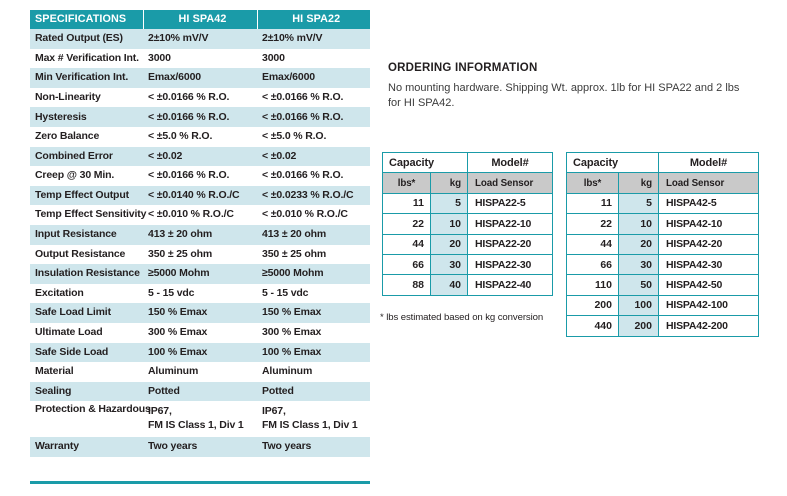 The width and height of the screenshot is (787, 496). What do you see at coordinates (200, 313) in the screenshot?
I see `table-row: Safe Load Limit 150 % Emax 150 % Emax` at bounding box center [200, 313].